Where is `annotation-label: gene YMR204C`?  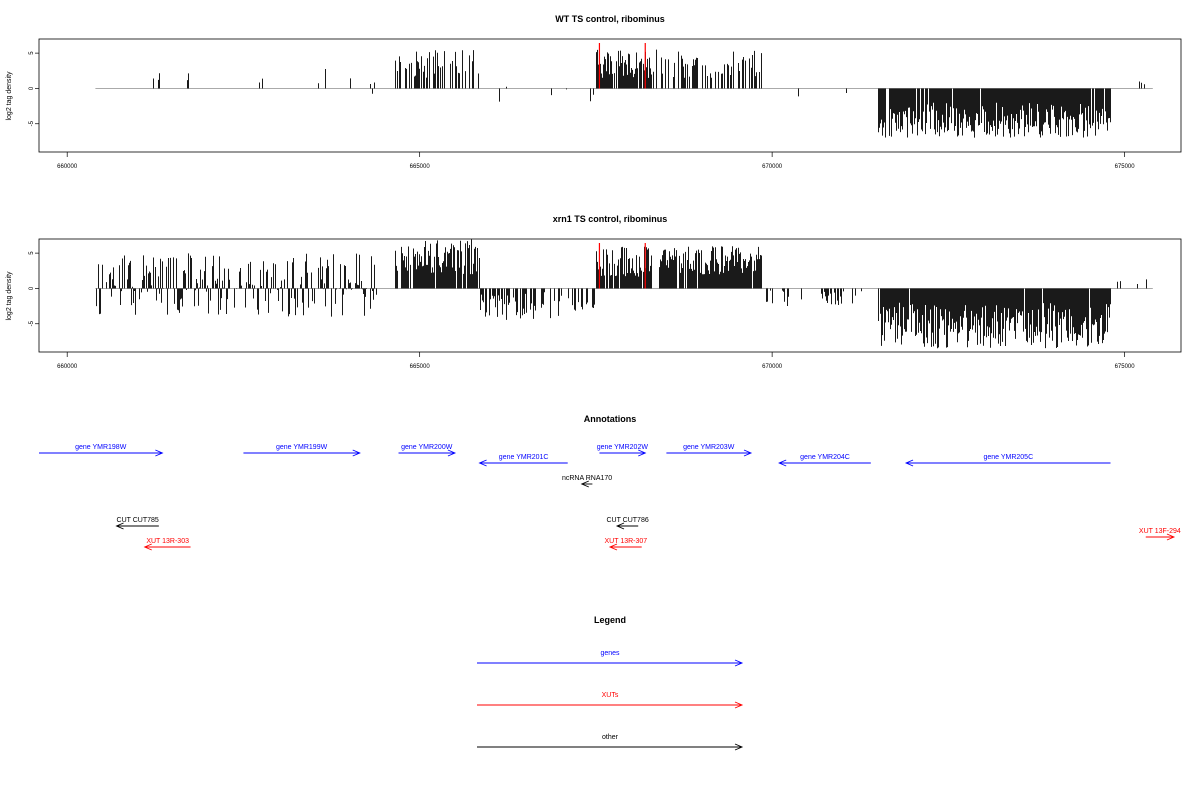 annotation-label: gene YMR204C is located at coordinates (825, 457).